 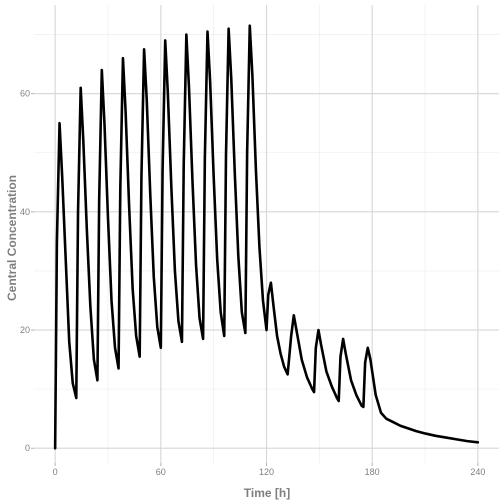 I want to click on y-tick-label: 40, so click(x=25, y=212).